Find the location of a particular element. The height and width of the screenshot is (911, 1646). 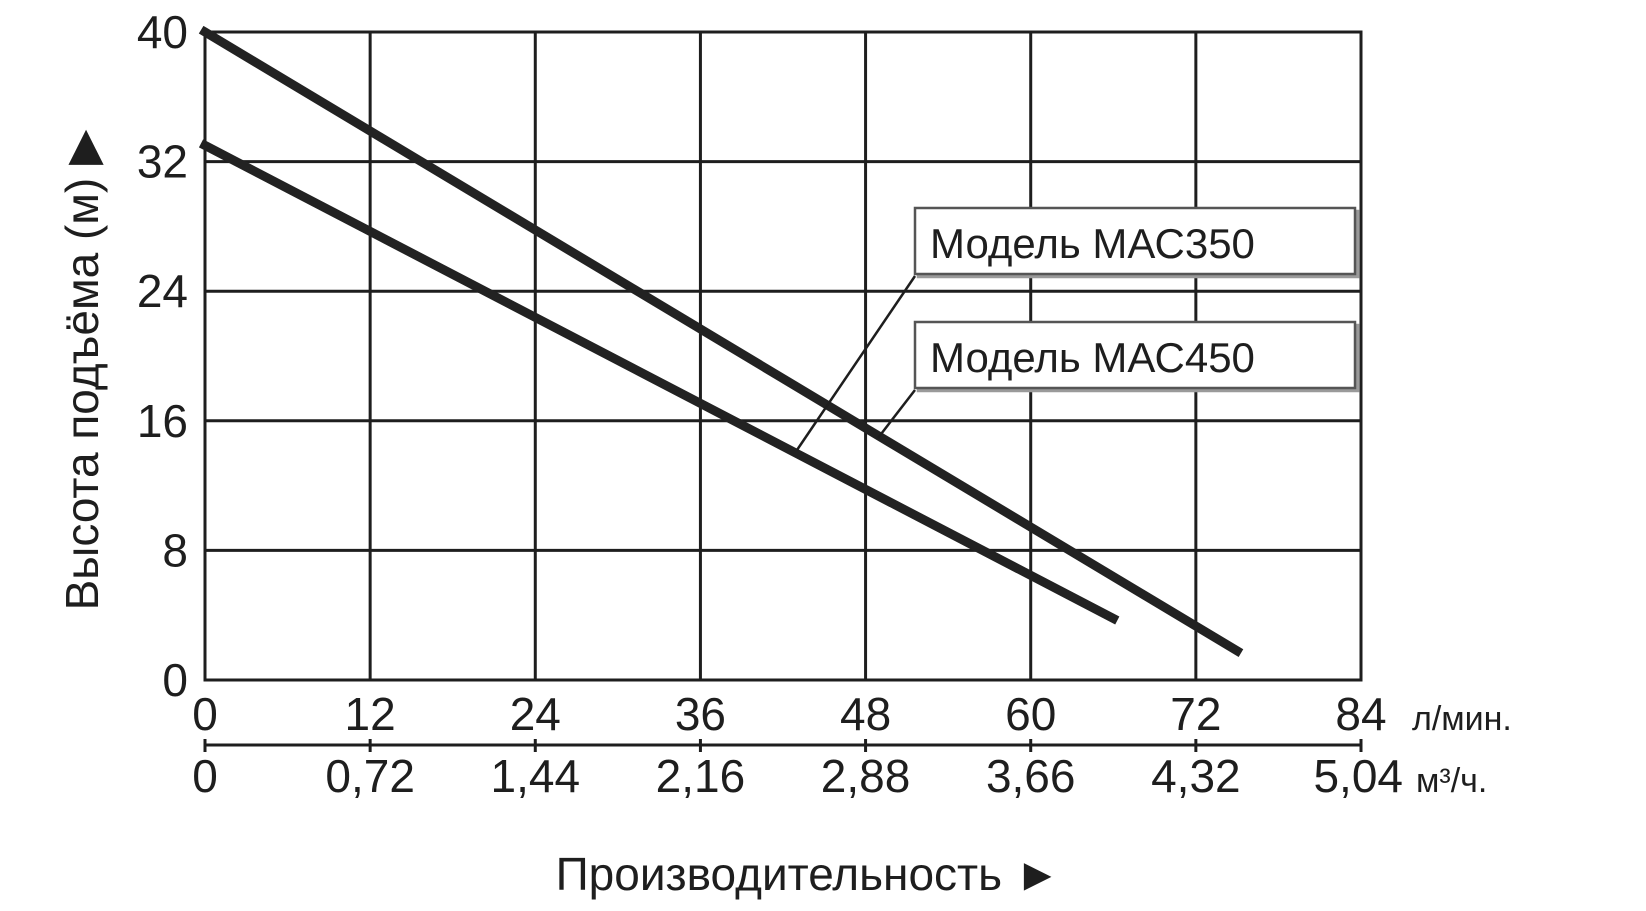

x-axis-title: Производительность ► is located at coordinates (808, 874).